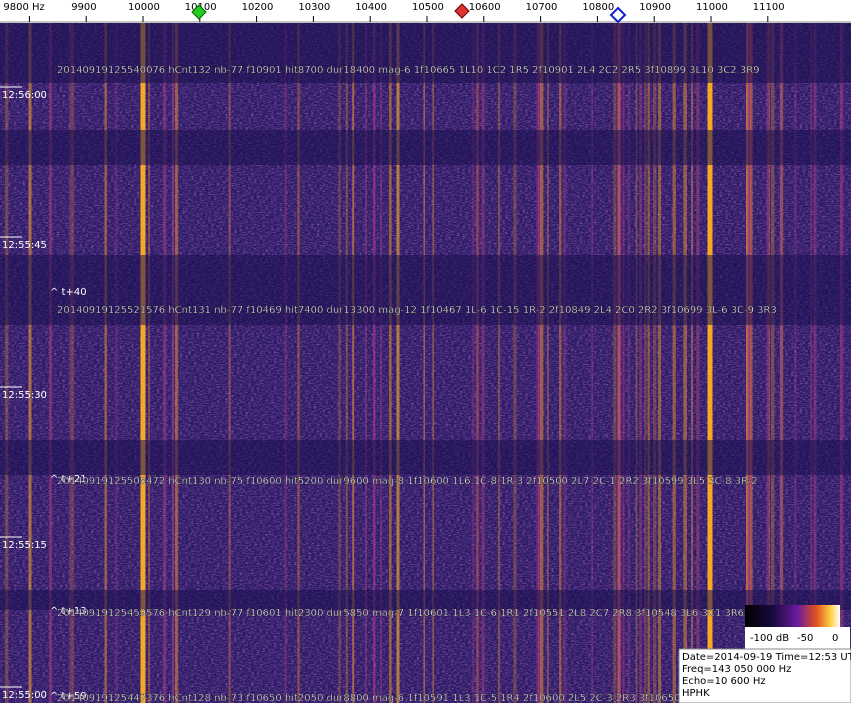 The image size is (851, 703). What do you see at coordinates (68, 696) in the screenshot?
I see `event-offset: ^ t+59` at bounding box center [68, 696].